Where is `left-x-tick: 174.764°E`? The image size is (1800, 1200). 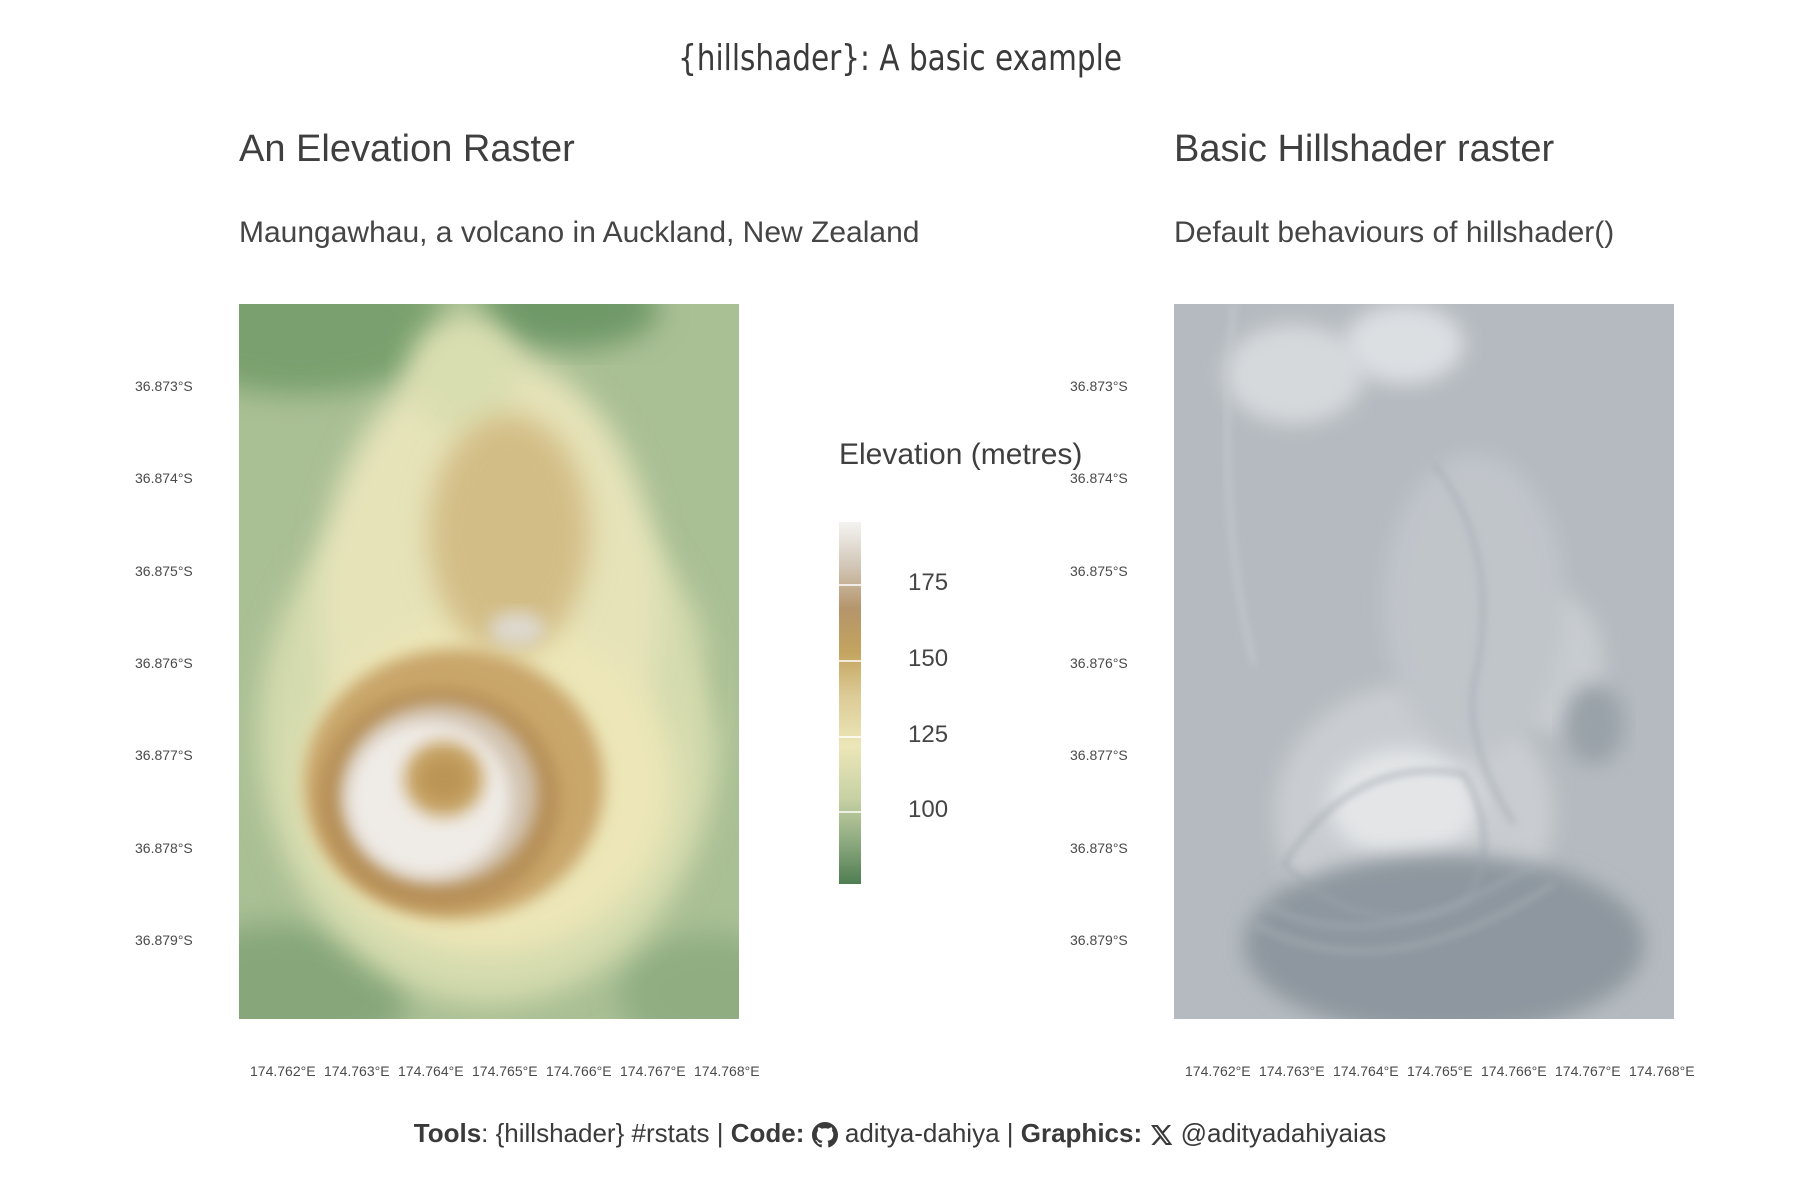
left-x-tick: 174.764°E is located at coordinates (431, 1071).